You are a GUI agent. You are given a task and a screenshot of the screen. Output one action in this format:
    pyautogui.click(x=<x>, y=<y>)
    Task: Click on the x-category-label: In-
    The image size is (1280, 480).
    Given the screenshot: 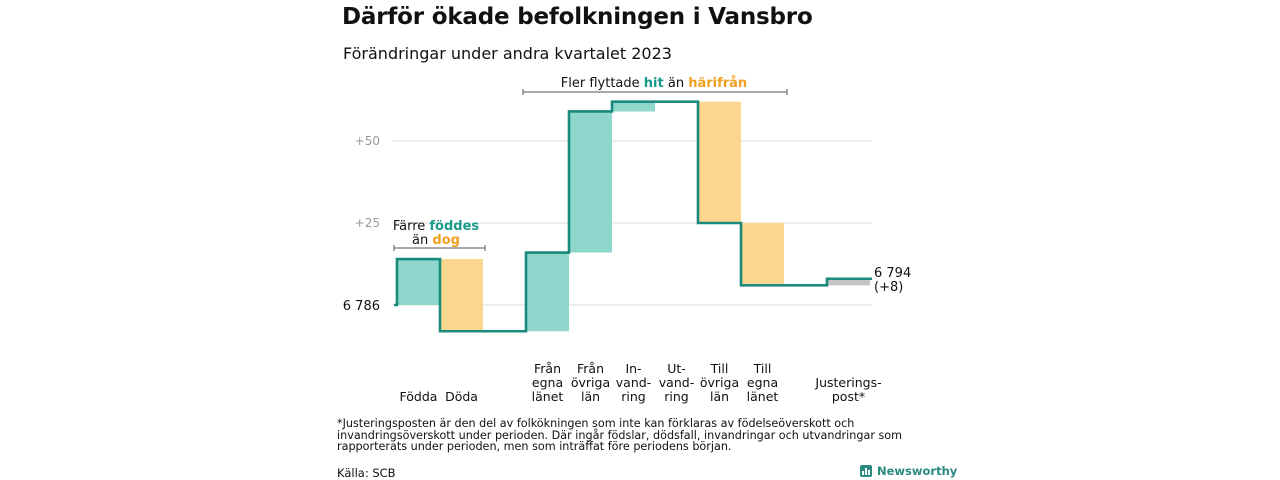 What is the action you would take?
    pyautogui.click(x=633, y=368)
    